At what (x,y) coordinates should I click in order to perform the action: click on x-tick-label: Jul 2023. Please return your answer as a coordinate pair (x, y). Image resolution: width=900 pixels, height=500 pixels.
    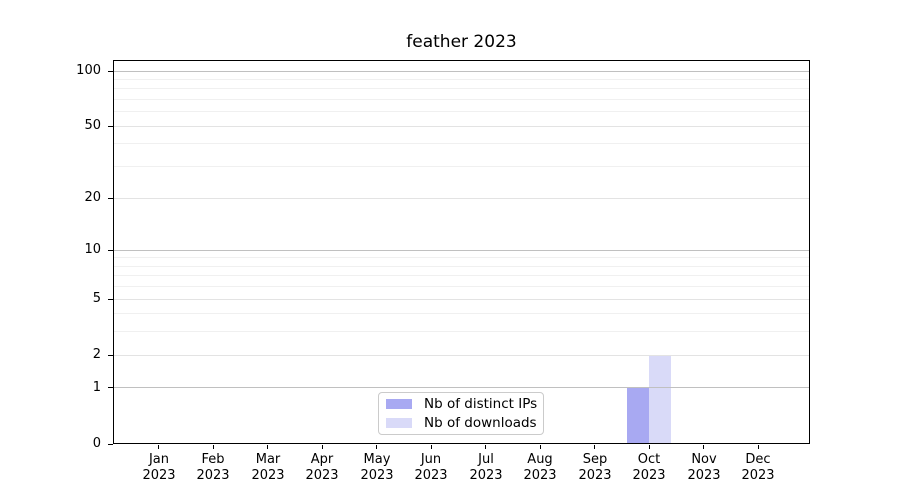
    Looking at the image, I should click on (486, 467).